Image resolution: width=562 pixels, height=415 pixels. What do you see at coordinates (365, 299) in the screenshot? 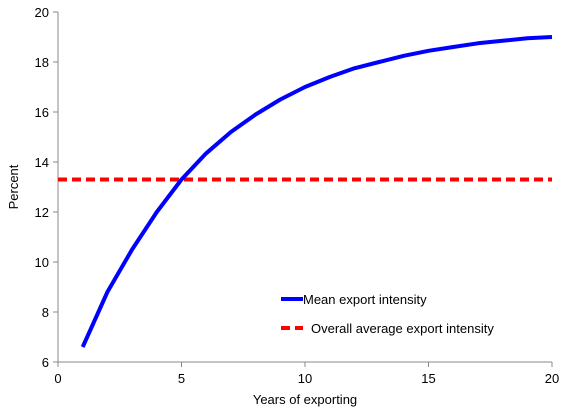
I see `legend-label-mean-export-intensity: Mean export intensity` at bounding box center [365, 299].